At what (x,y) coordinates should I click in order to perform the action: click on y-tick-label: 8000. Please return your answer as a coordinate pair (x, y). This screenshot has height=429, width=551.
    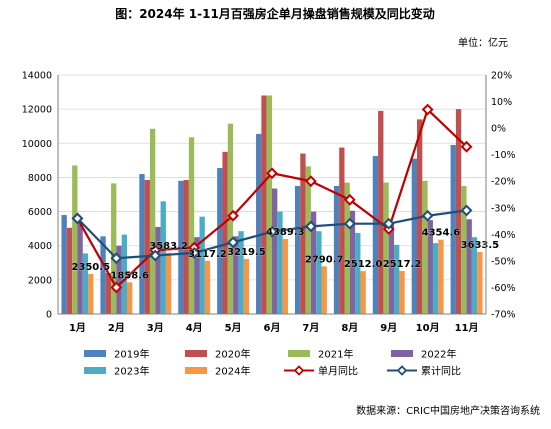
    Looking at the image, I should click on (40, 178).